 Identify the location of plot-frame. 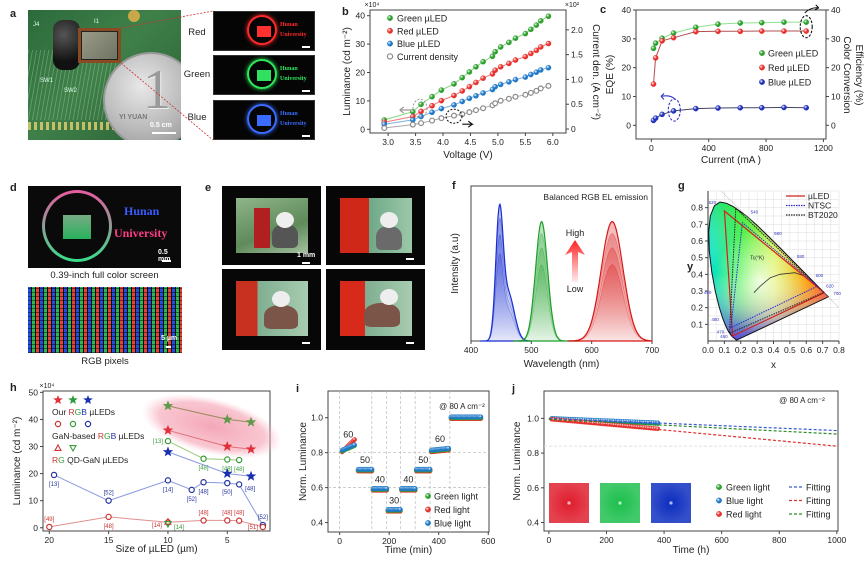
(468, 71).